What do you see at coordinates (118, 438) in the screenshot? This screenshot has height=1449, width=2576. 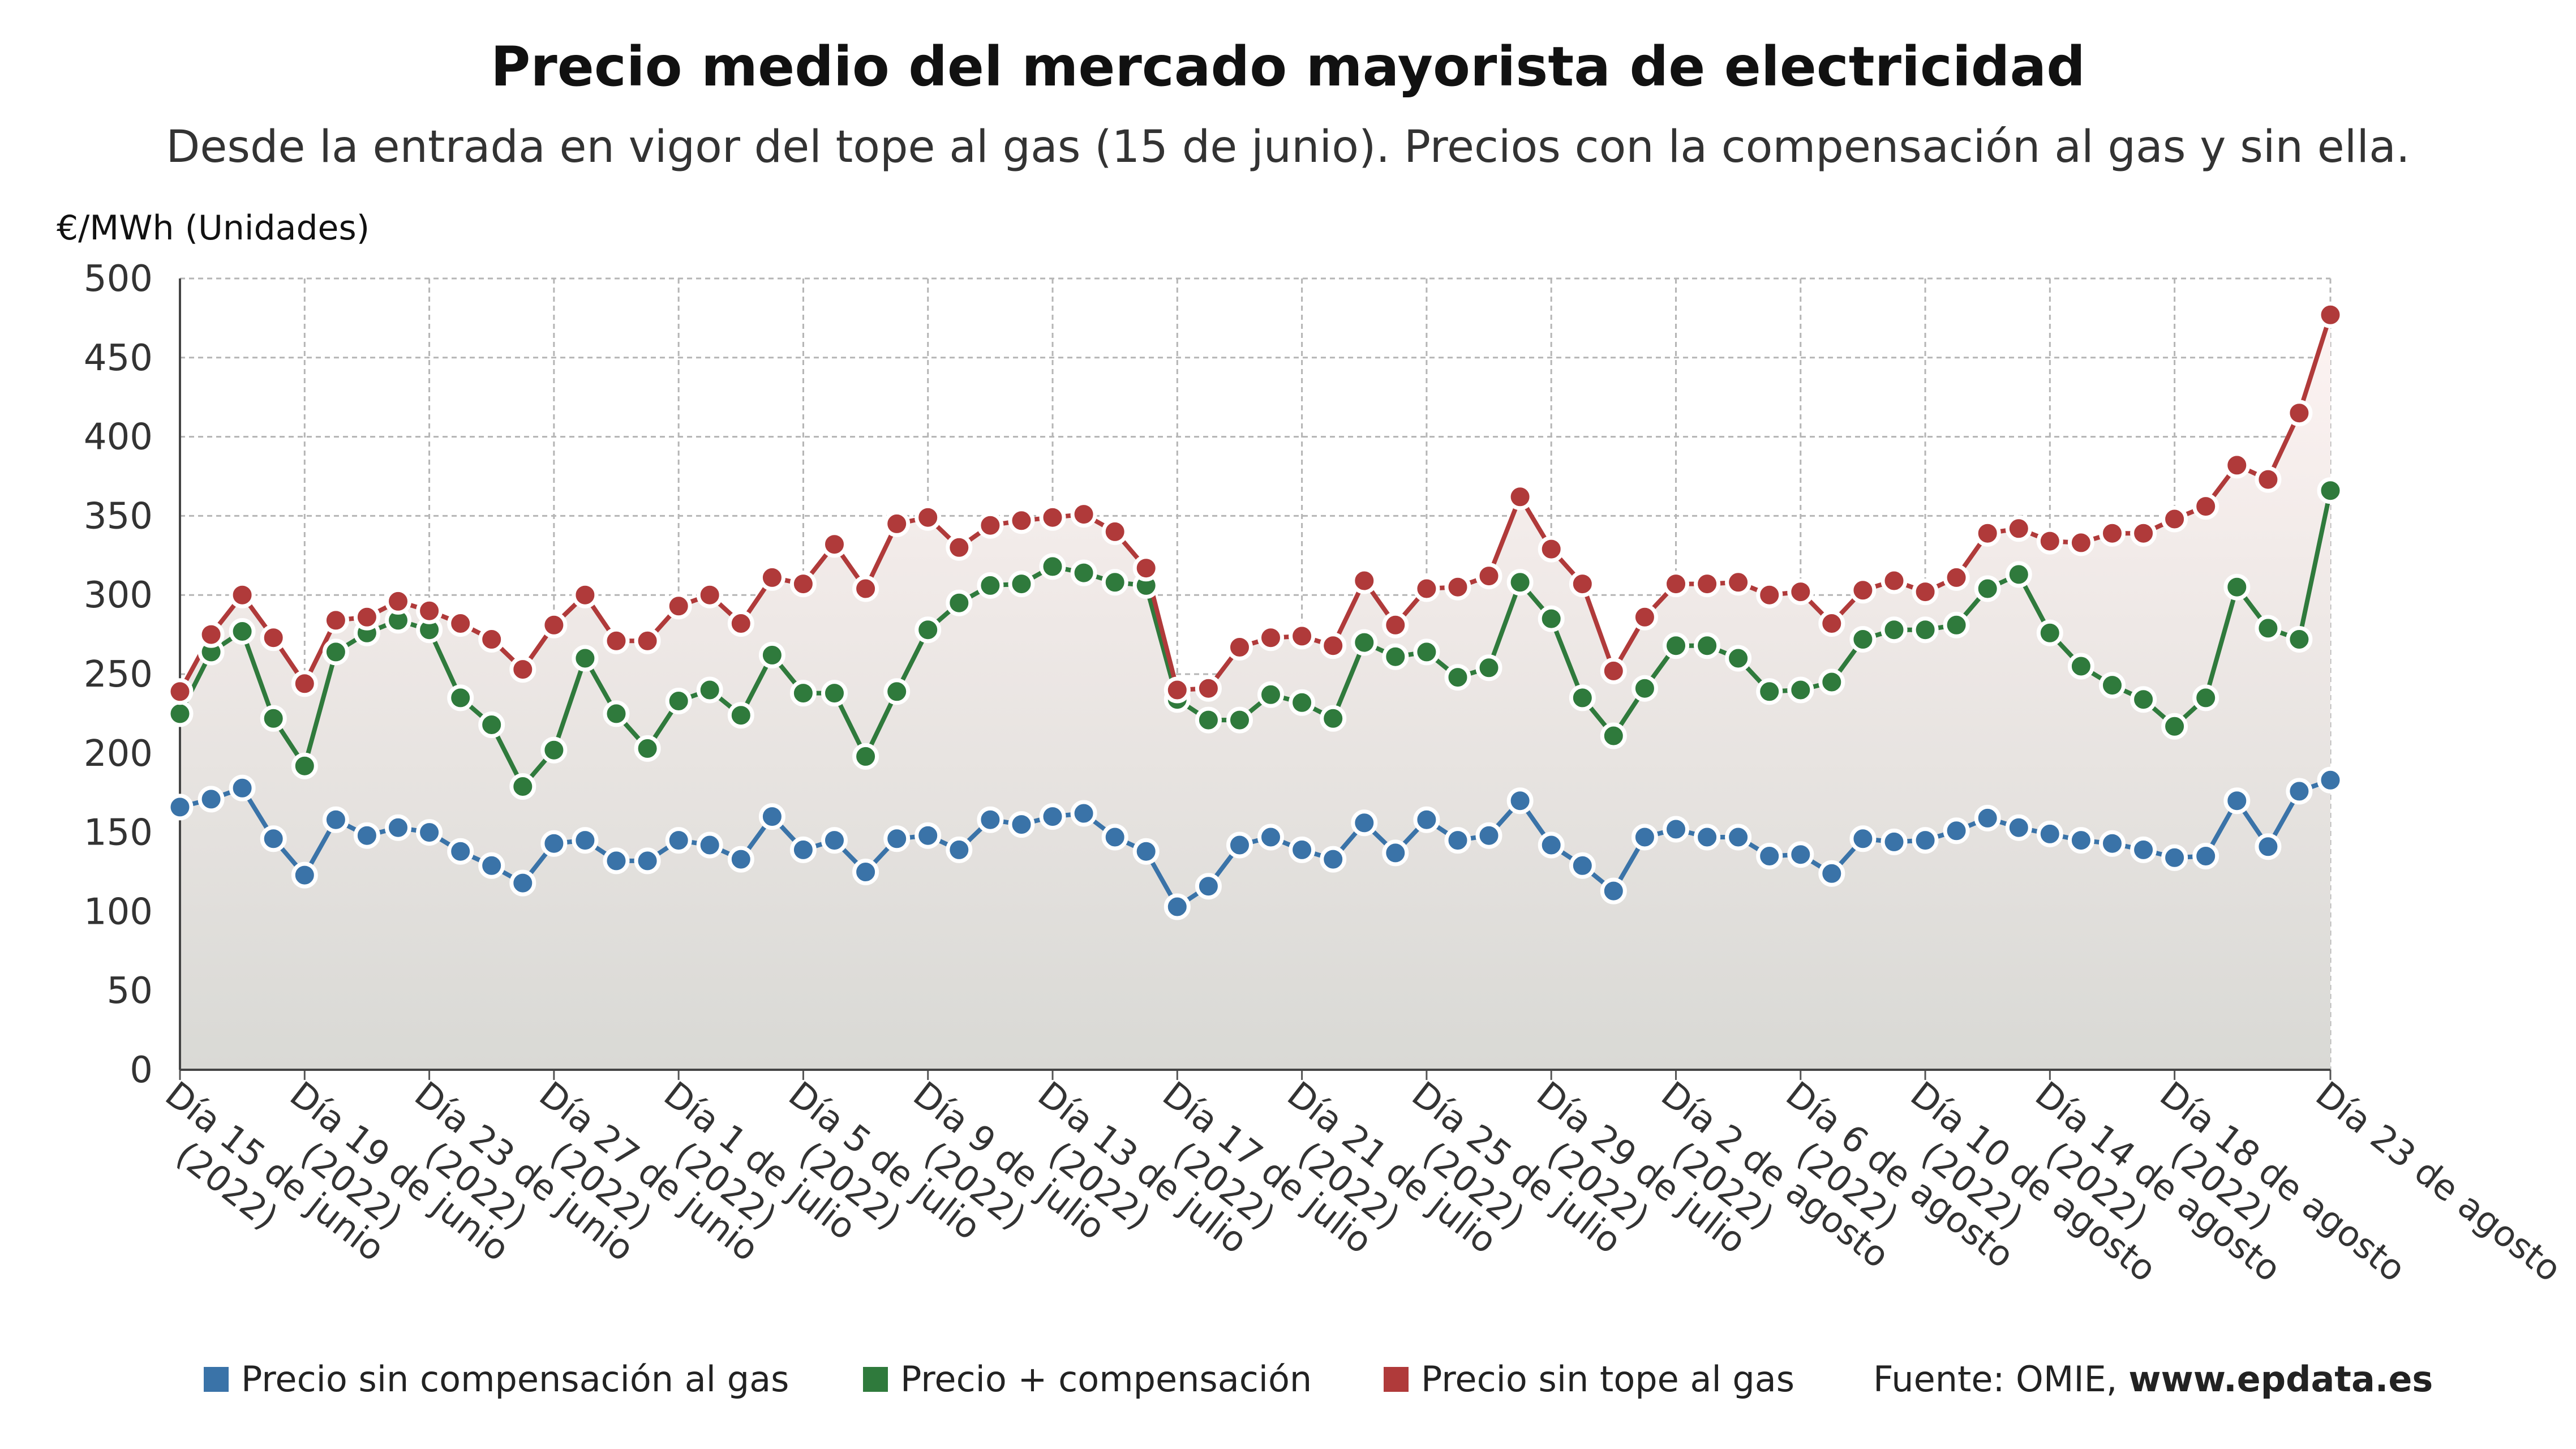 I see `y-tick-label: 400` at bounding box center [118, 438].